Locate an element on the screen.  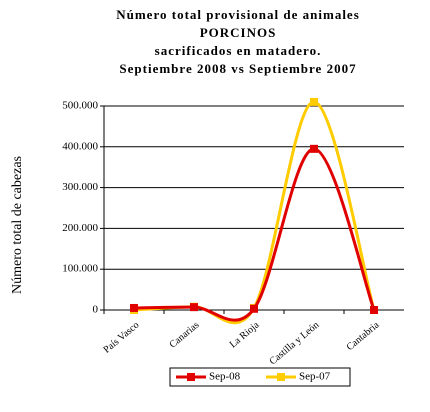
x-tick-label: País Vasco is located at coordinates (121, 338).